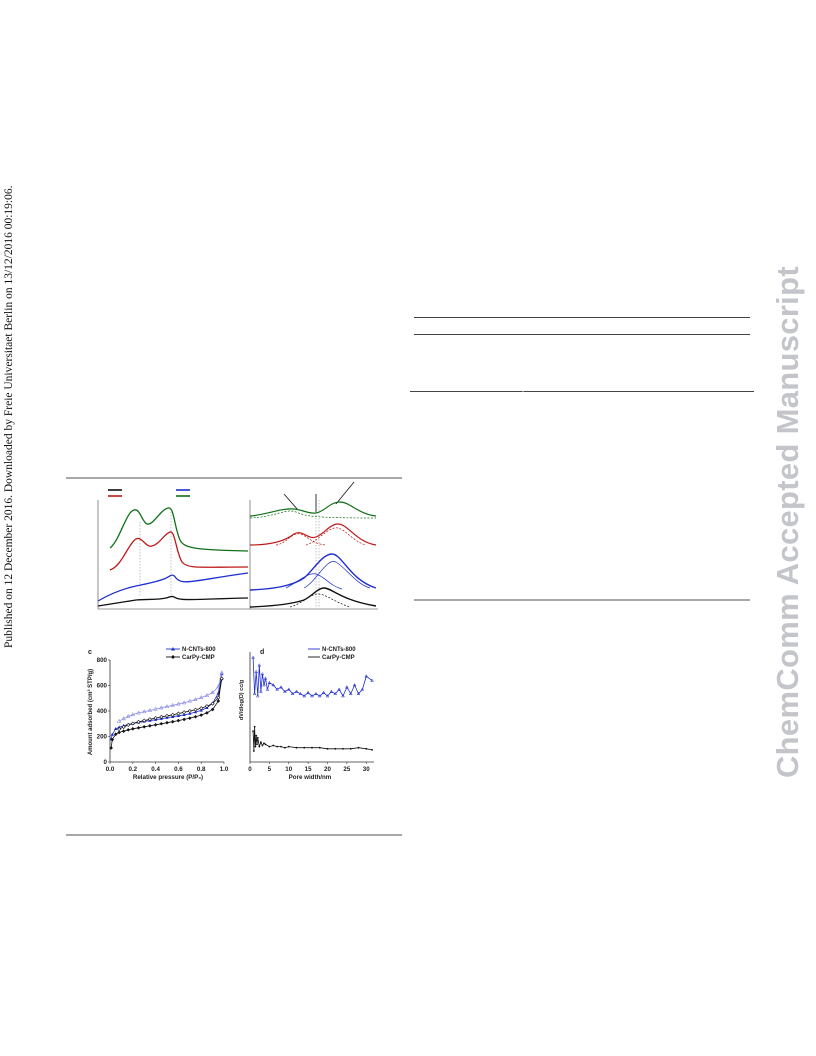  What do you see at coordinates (288, 769) in the screenshot?
I see `panel-d-x-tick-label: 10` at bounding box center [288, 769].